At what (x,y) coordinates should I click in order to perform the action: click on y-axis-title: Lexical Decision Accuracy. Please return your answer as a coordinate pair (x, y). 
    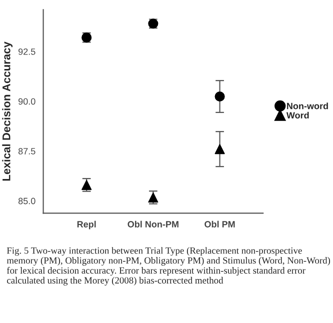
    Looking at the image, I should click on (7, 111).